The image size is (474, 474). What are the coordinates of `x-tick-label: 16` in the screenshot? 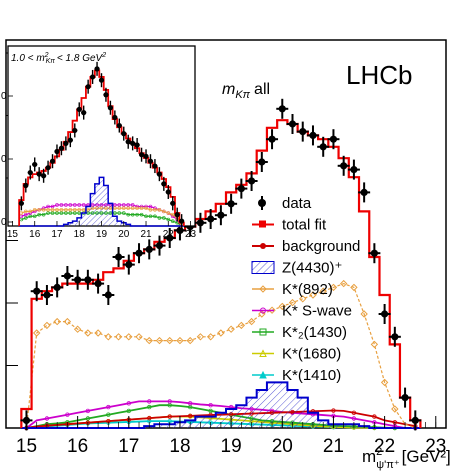 It's located at (77, 446).